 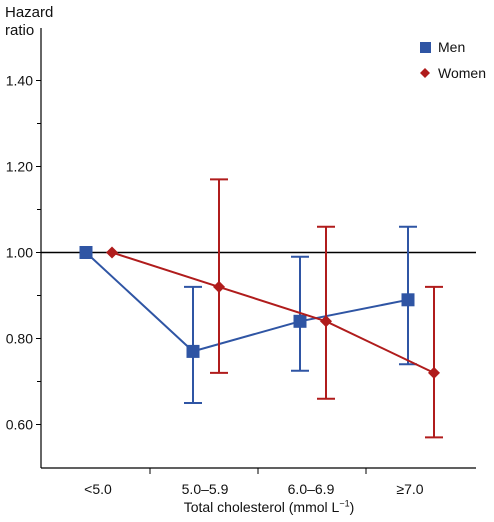 I want to click on legend-label: Women, so click(x=462, y=73).